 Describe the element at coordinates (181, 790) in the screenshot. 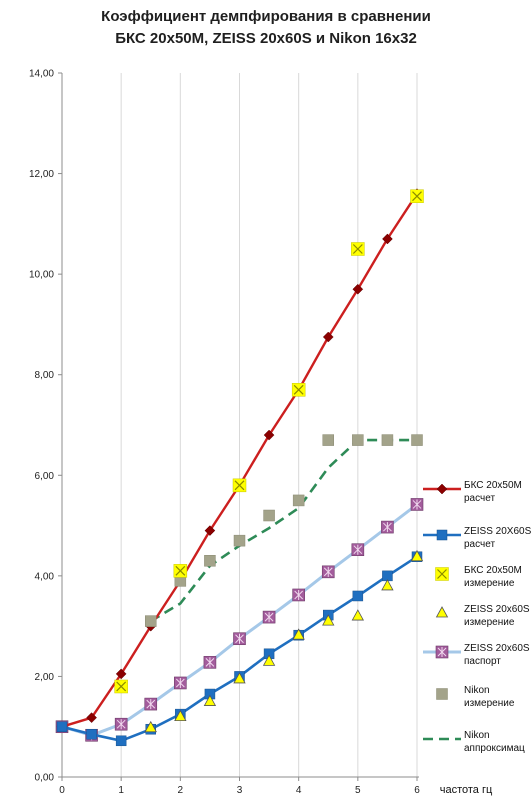

I see `x-tick-label: 2` at that location.